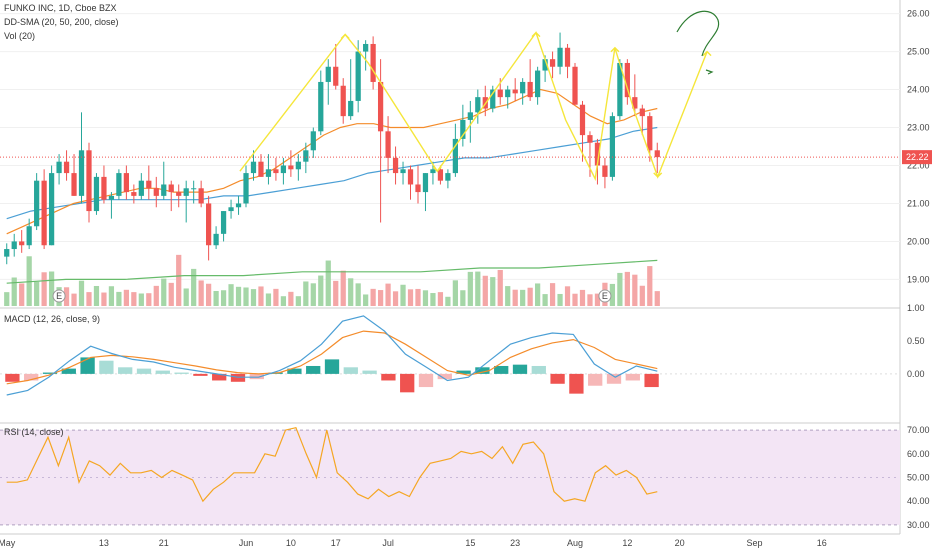 This screenshot has height=555, width=932. I want to click on price-tick-label: 21.00, so click(918, 203).